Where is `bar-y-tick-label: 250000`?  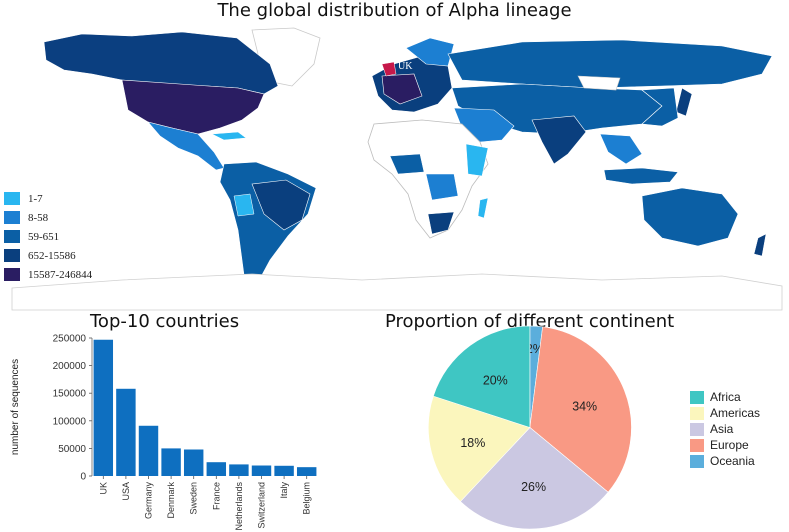 bar-y-tick-label: 250000 is located at coordinates (70, 339).